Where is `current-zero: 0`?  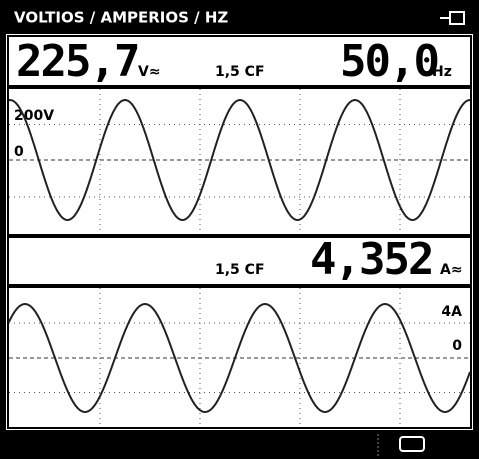 current-zero: 0 is located at coordinates (457, 346).